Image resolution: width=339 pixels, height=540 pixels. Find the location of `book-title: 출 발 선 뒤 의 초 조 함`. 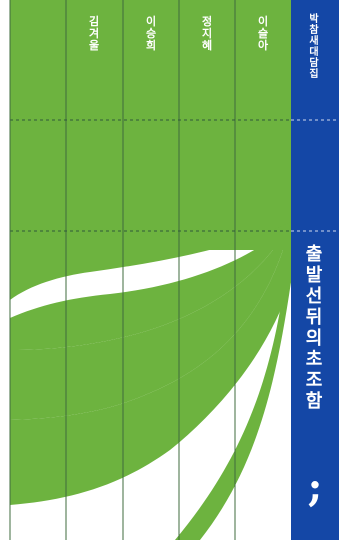

book-title: 출 발 선 뒤 의 초 조 함 is located at coordinates (314, 328).